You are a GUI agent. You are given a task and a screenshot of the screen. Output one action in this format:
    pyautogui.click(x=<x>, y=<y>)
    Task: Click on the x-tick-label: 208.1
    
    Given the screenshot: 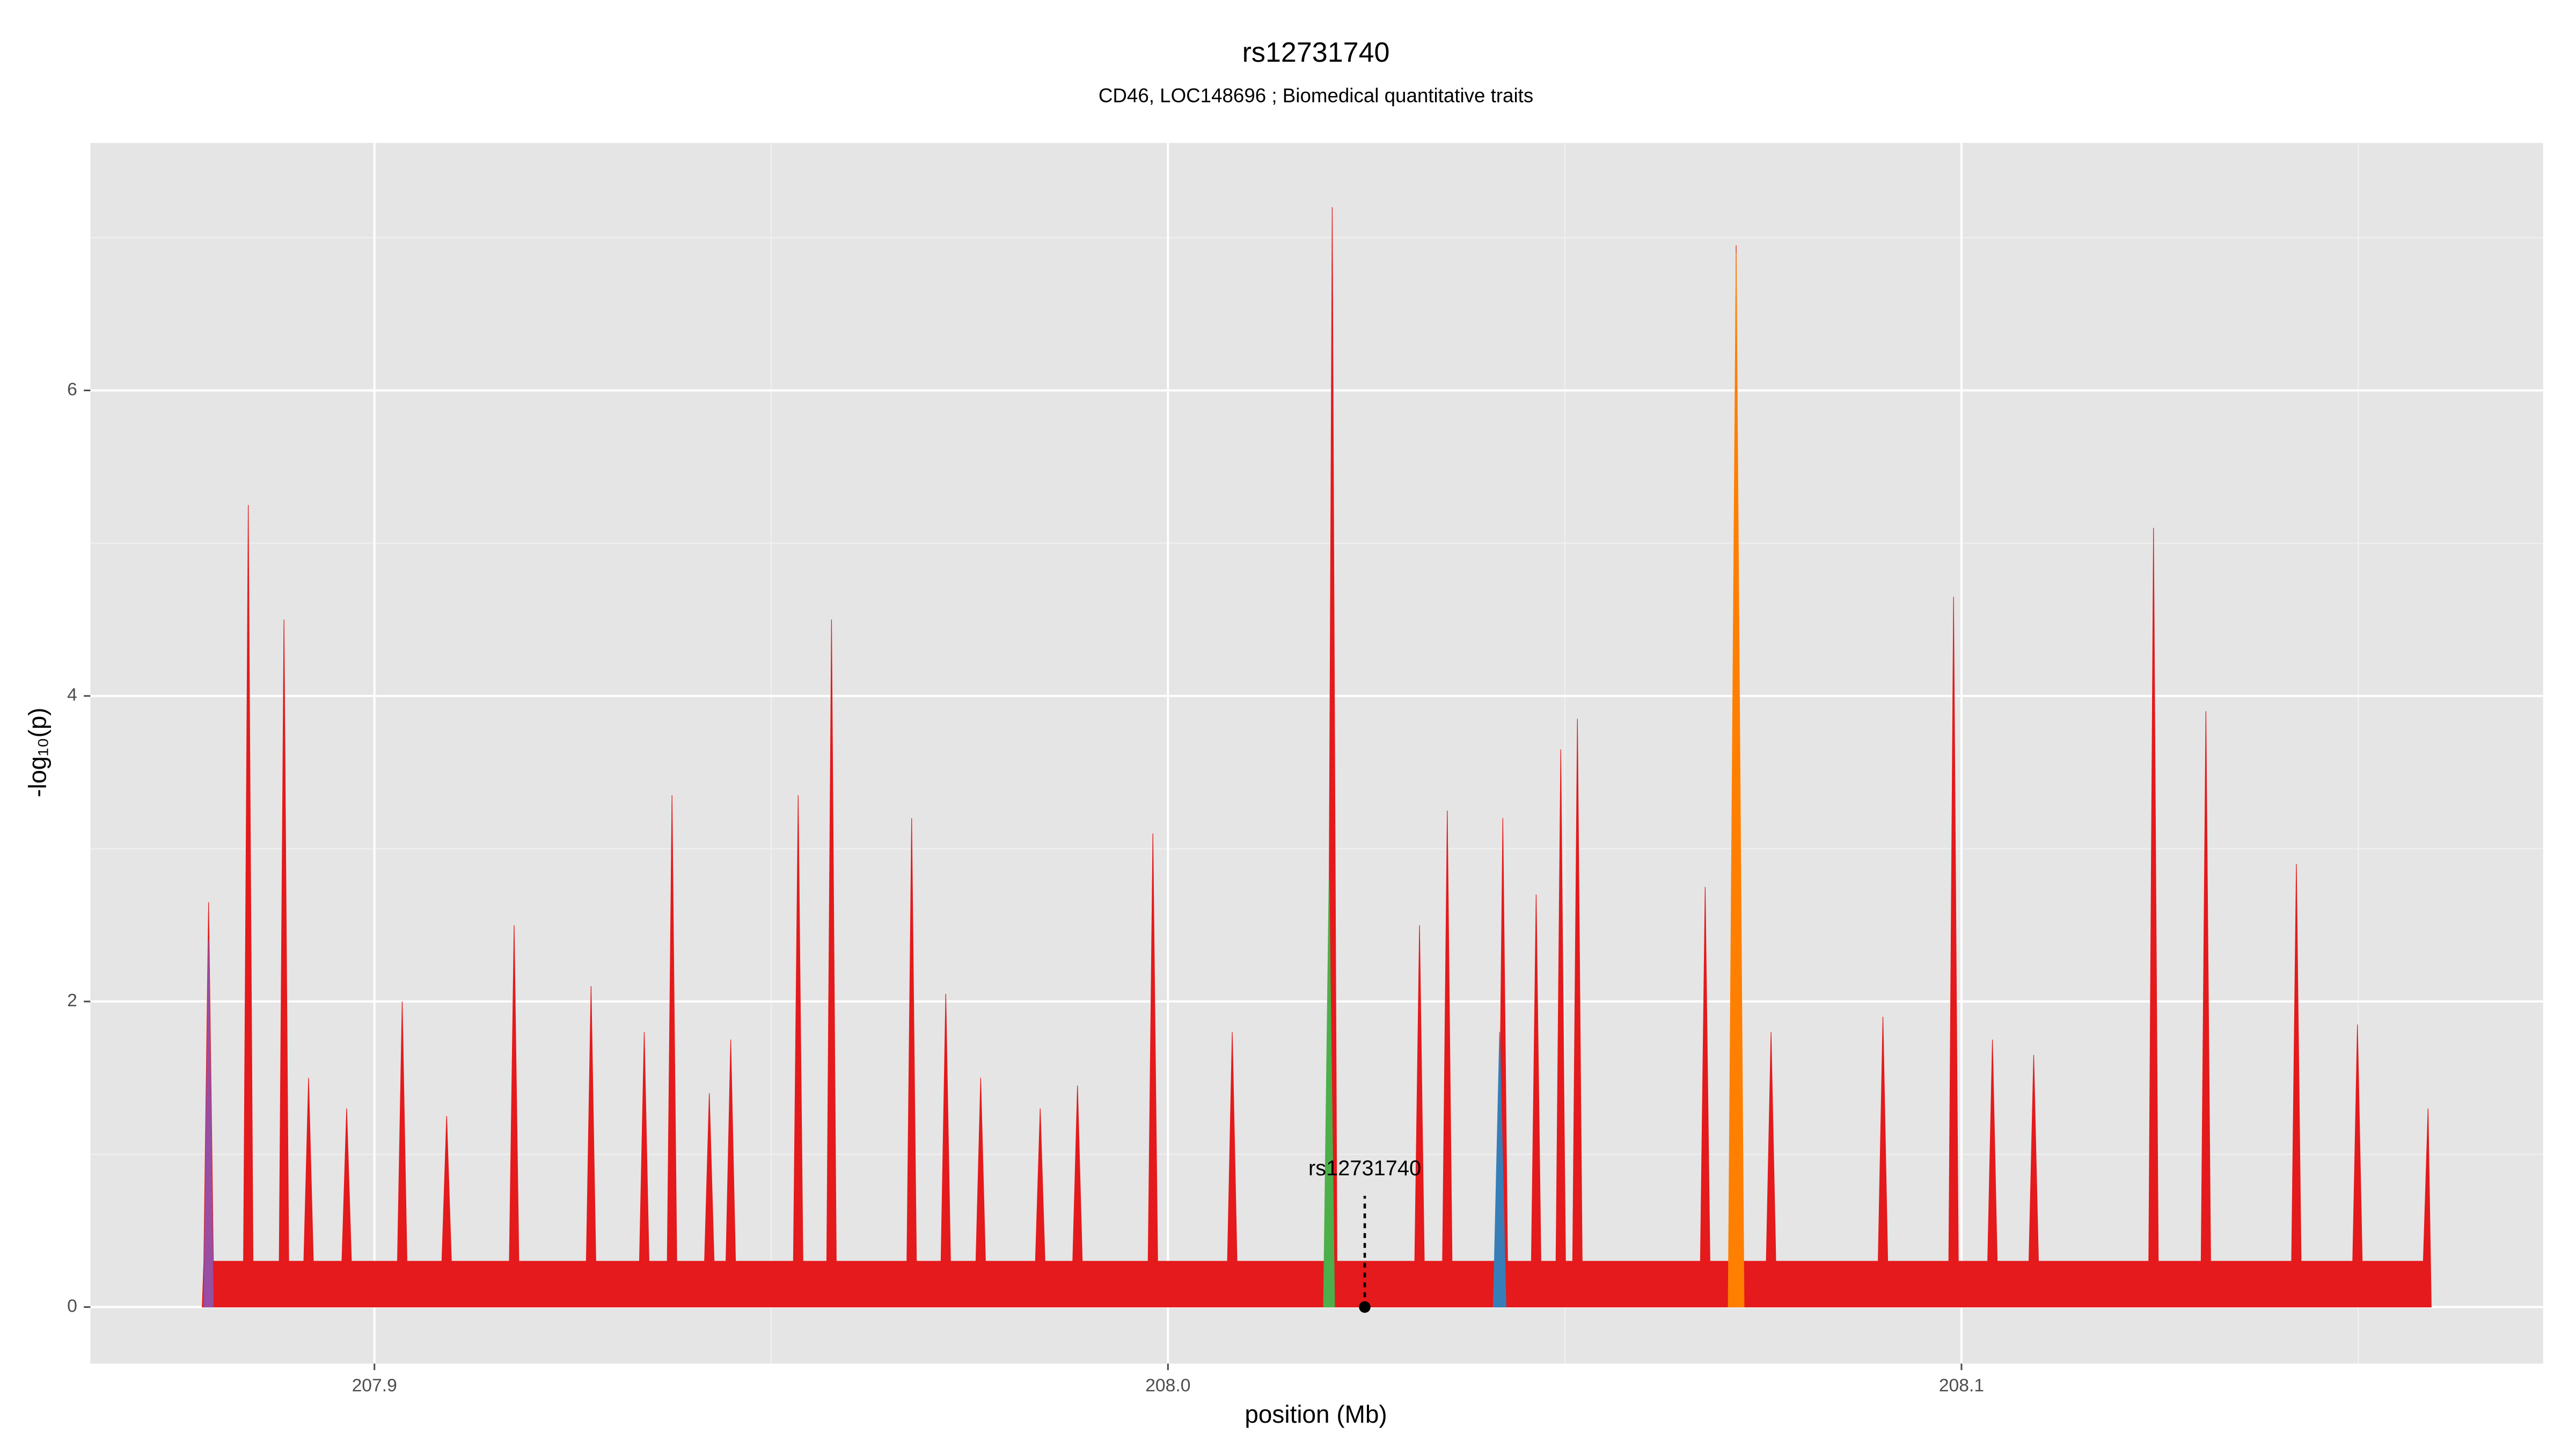 What is the action you would take?
    pyautogui.click(x=1961, y=1386)
    